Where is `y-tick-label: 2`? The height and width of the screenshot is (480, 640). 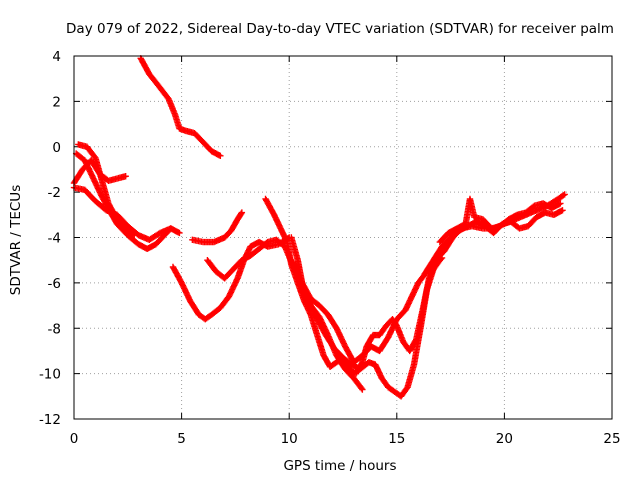
y-tick-label: 2 is located at coordinates (56, 102).